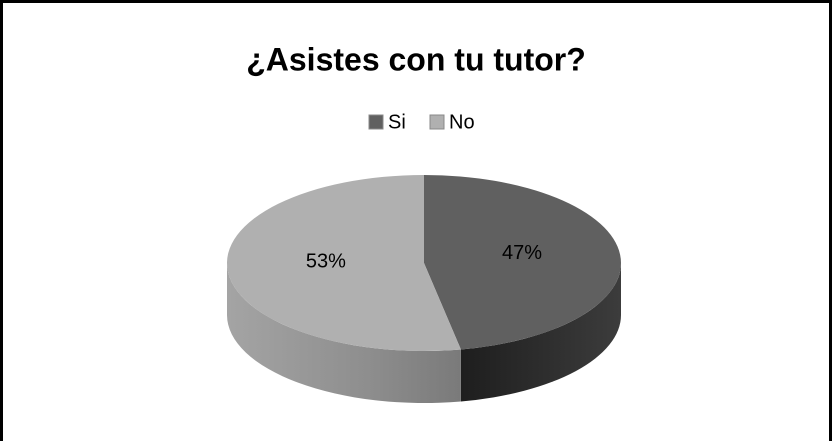 The width and height of the screenshot is (832, 441). I want to click on legend-label: Si, so click(397, 122).